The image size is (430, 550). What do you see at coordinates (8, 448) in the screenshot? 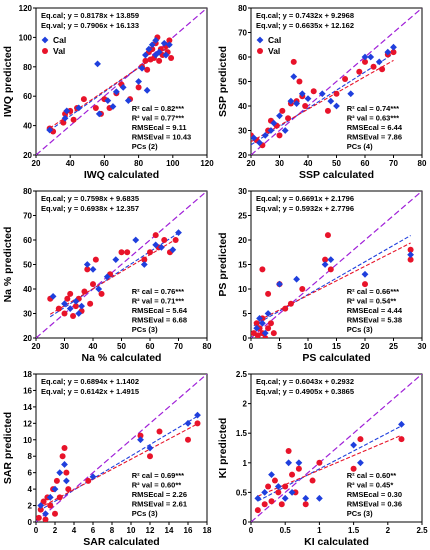
I see `y-axis-label: SAR predicted` at bounding box center [8, 448].